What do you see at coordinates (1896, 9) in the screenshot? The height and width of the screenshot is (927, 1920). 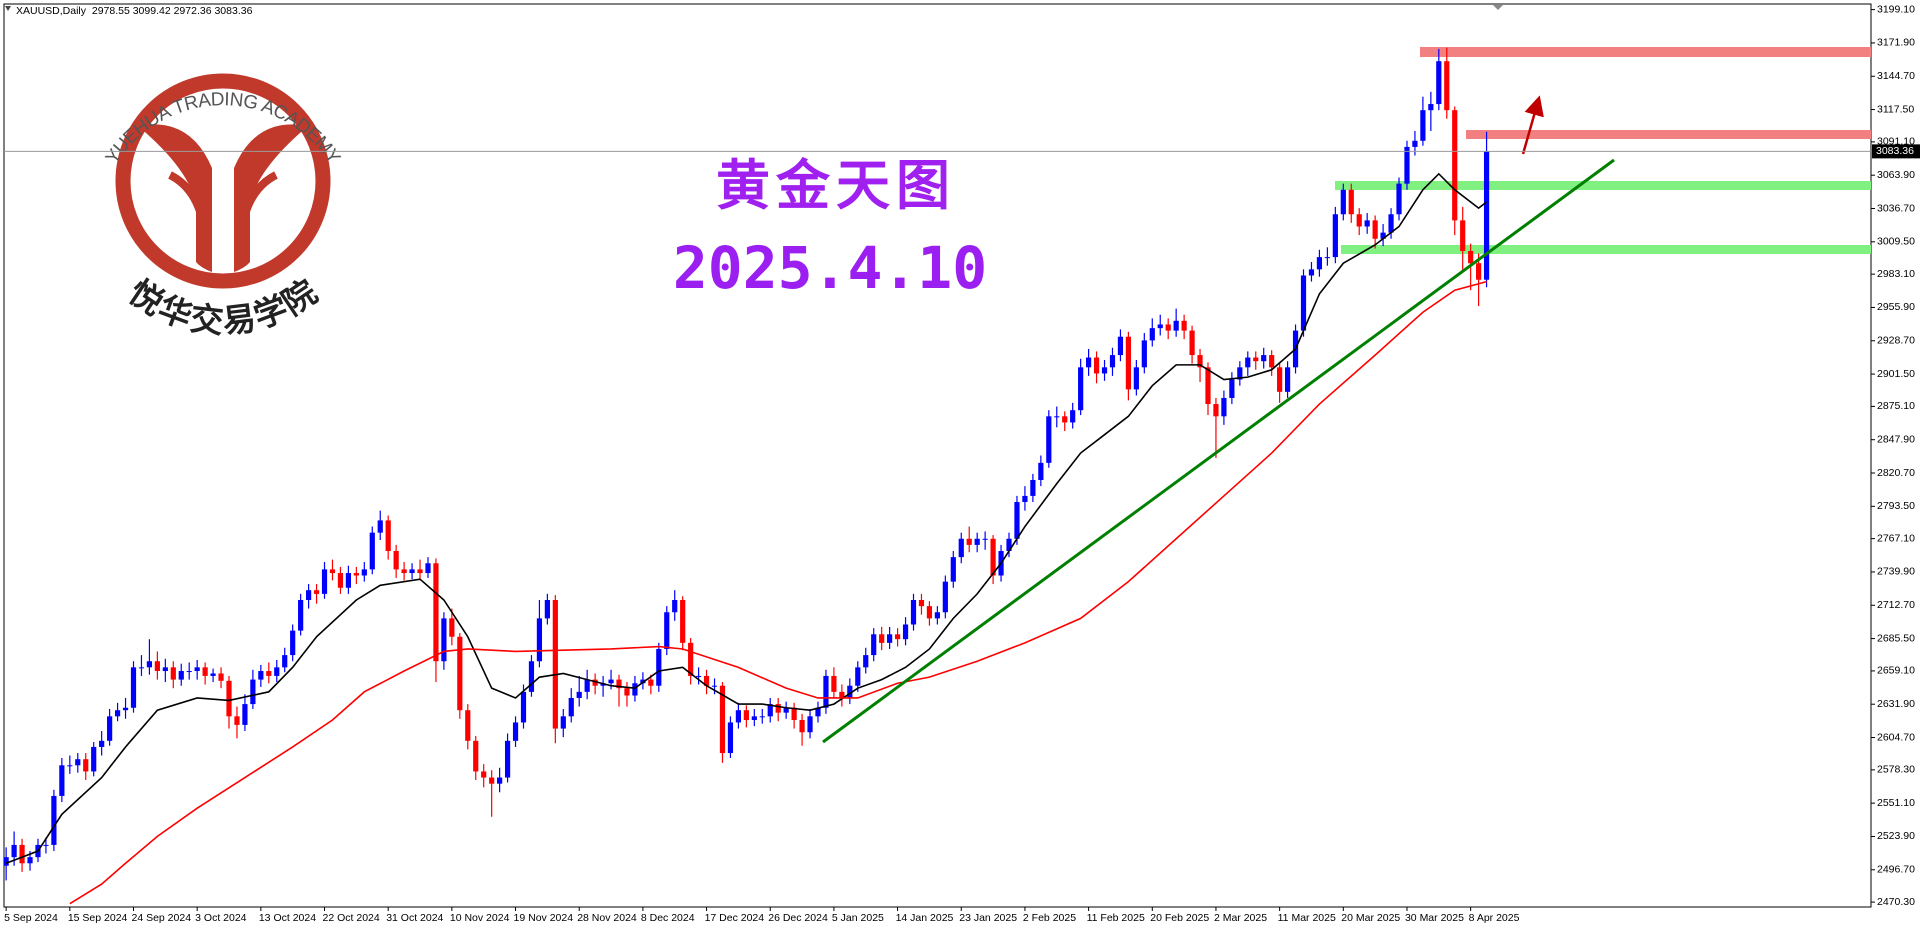 I see `y-tick-label: 3199.10` at bounding box center [1896, 9].